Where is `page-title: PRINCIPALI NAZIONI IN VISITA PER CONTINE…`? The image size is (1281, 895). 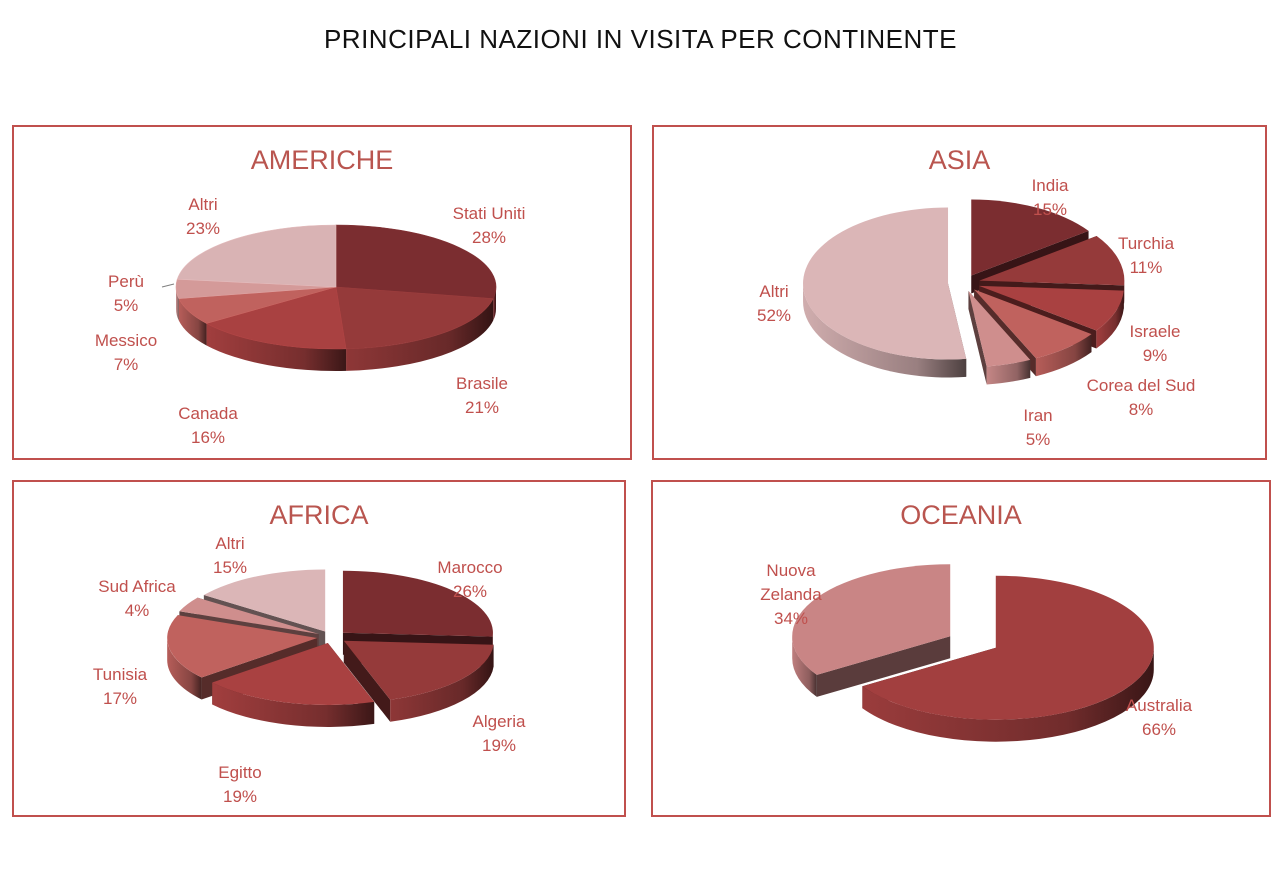 page-title: PRINCIPALI NAZIONI IN VISITA PER CONTINE… is located at coordinates (640, 39).